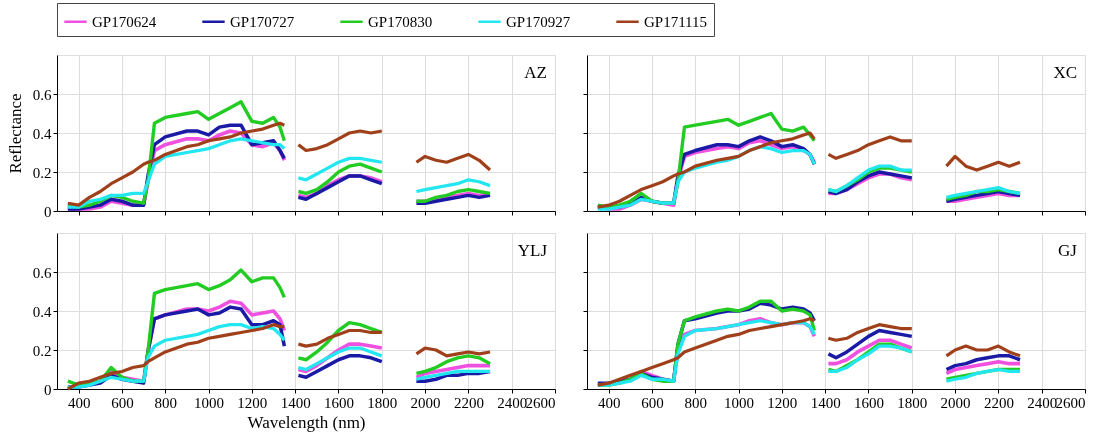 The width and height of the screenshot is (1113, 448). I want to click on legend-label: GP170727, so click(262, 21).